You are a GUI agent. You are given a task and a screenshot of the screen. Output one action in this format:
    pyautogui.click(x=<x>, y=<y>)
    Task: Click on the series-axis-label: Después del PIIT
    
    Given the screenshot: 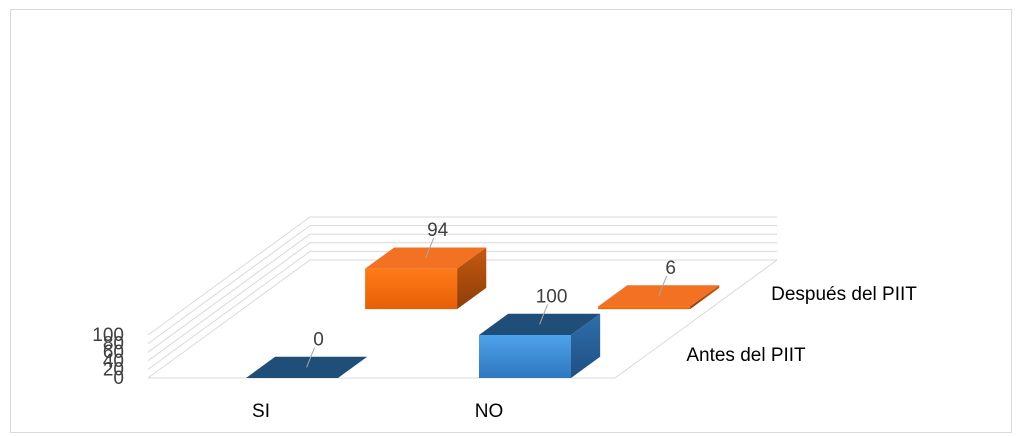 What is the action you would take?
    pyautogui.click(x=844, y=294)
    